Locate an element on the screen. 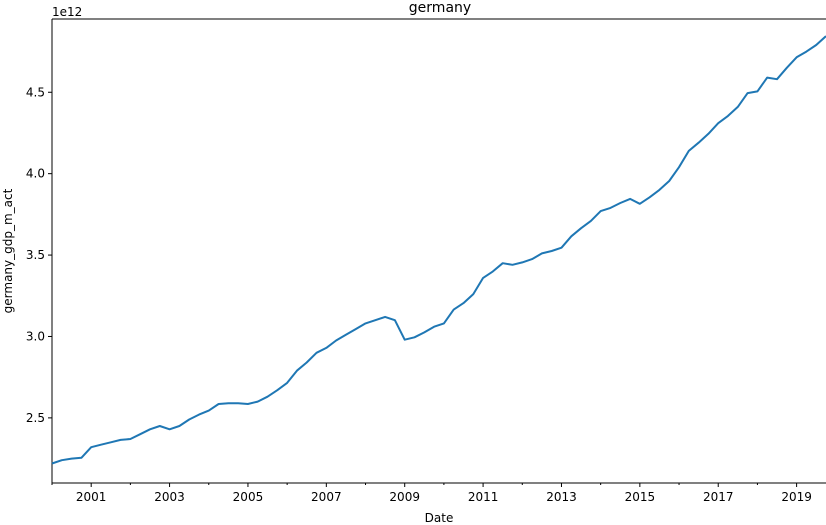 This screenshot has width=826, height=525. x-tick-label: 2009 is located at coordinates (404, 497).